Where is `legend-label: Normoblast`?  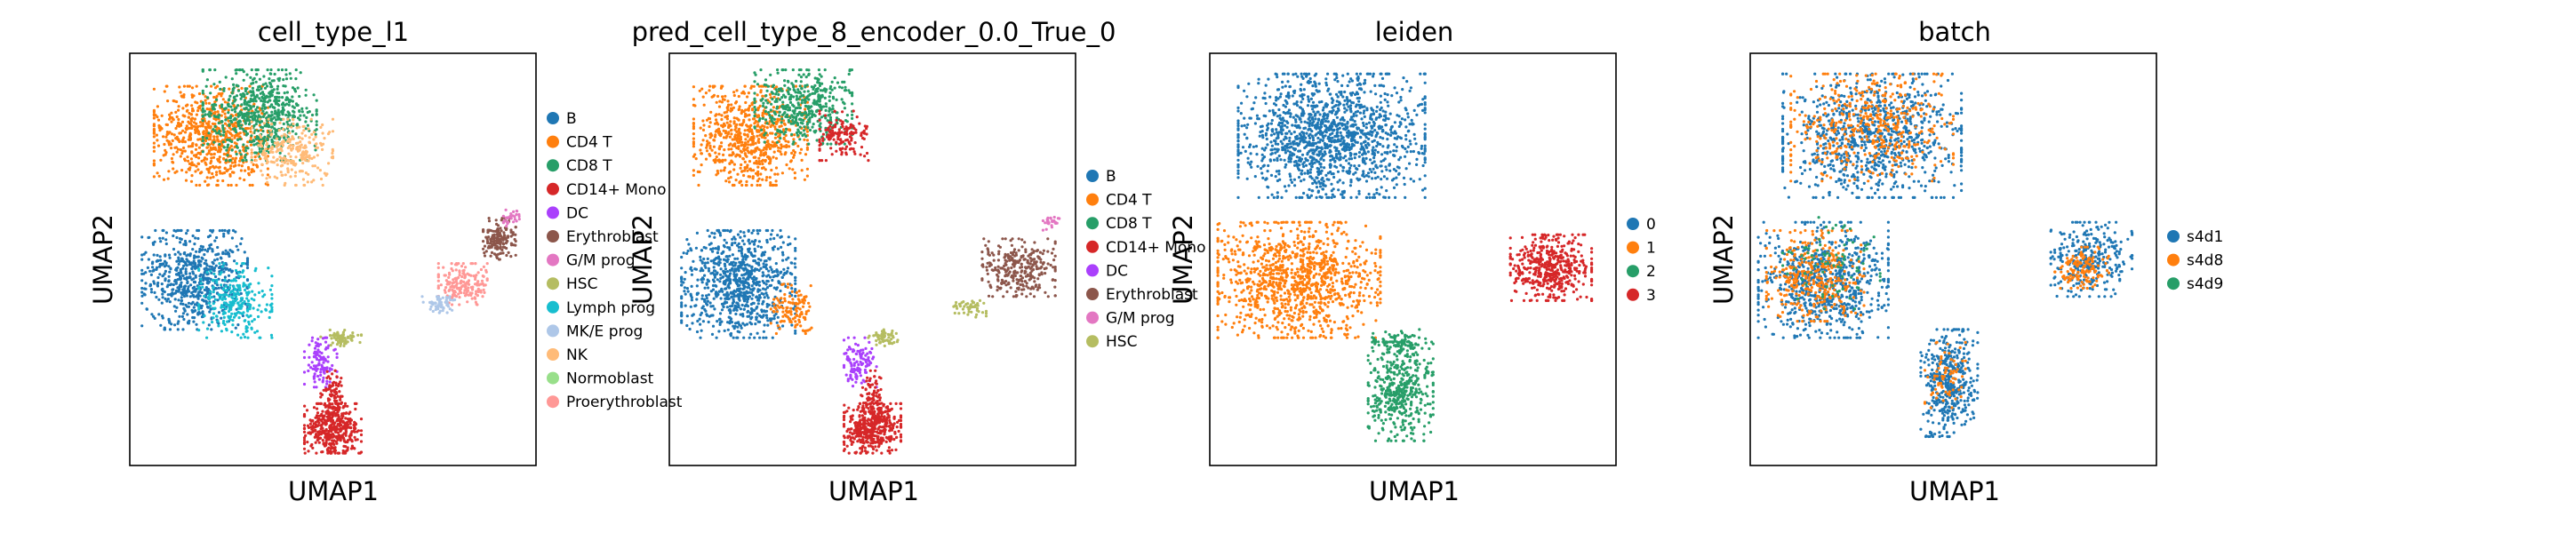 legend-label: Normoblast is located at coordinates (610, 379).